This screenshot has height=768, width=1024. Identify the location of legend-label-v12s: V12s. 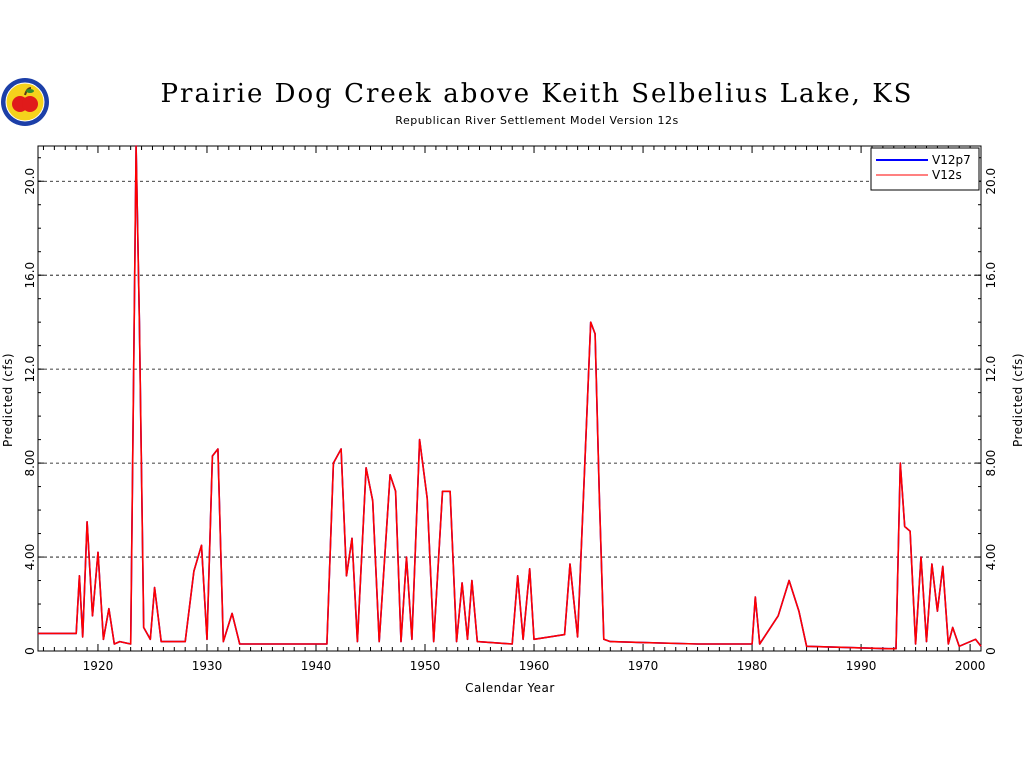
(947, 175).